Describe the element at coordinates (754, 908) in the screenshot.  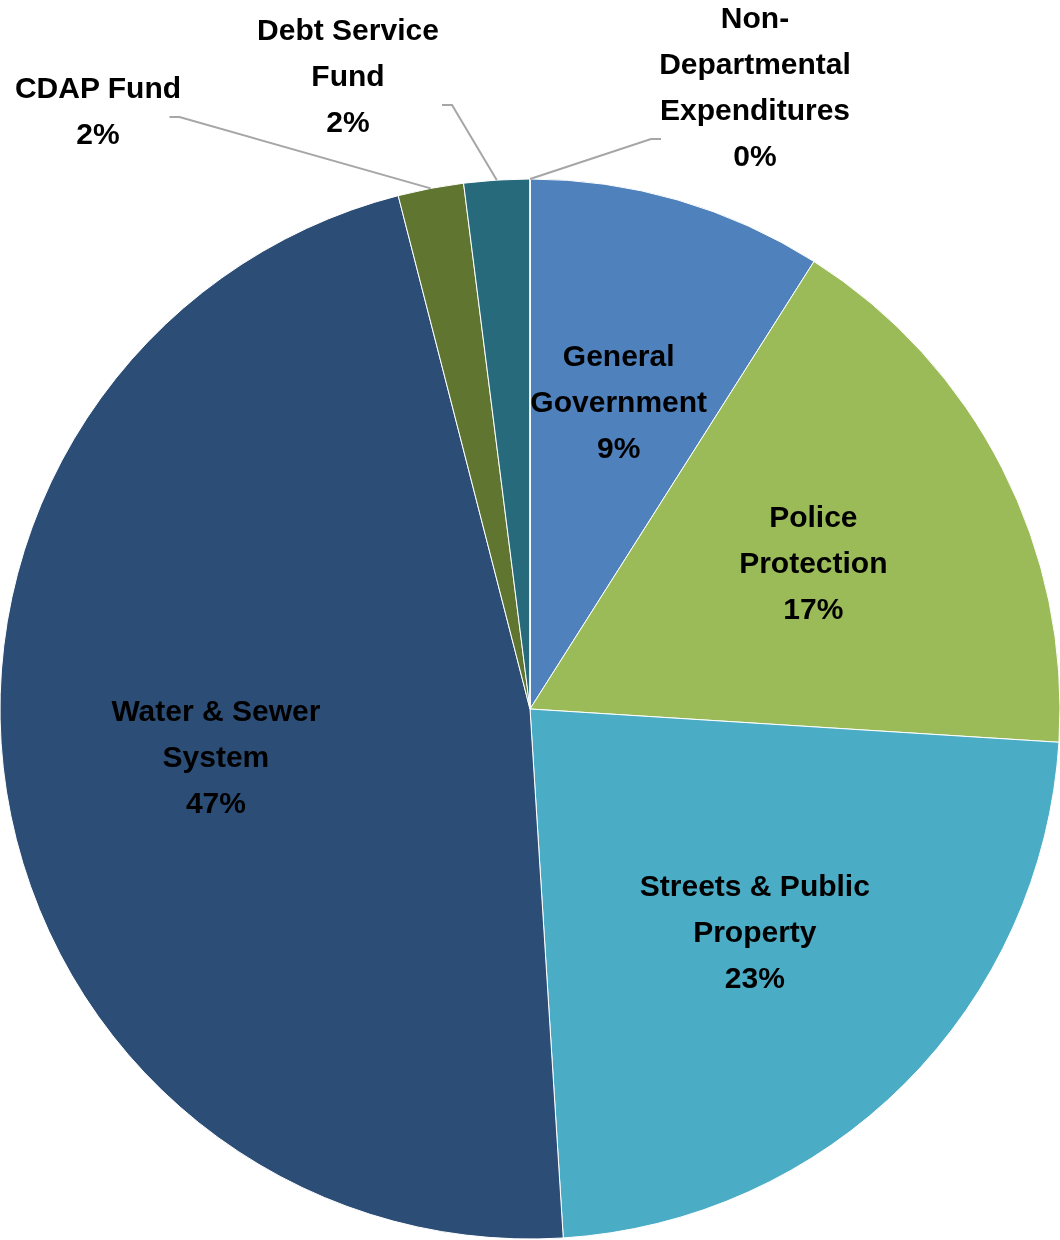
I see `slice-label: Streets & Public Property` at that location.